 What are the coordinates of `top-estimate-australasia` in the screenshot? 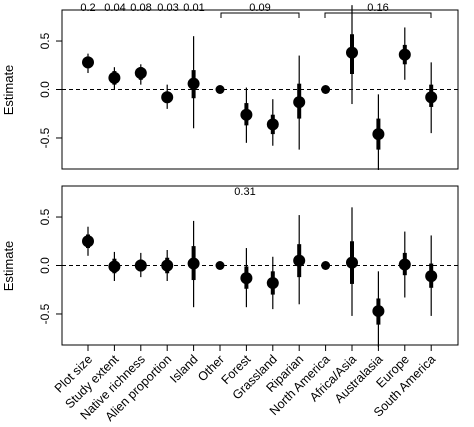 It's located at (378, 132).